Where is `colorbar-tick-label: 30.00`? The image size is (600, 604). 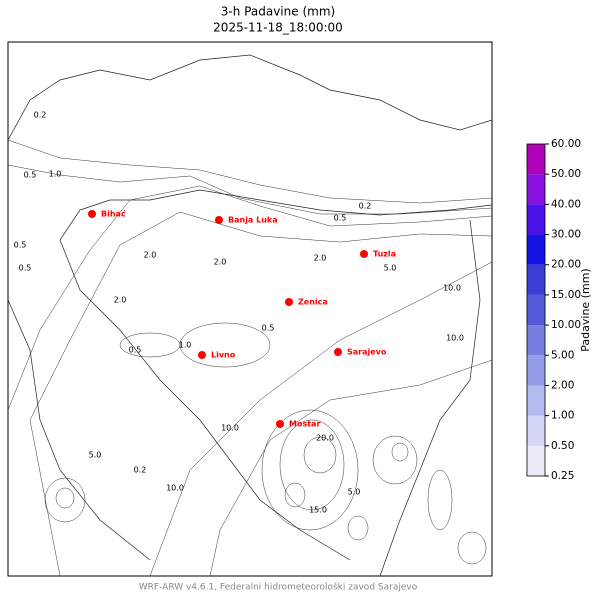 colorbar-tick-label: 30.00 is located at coordinates (566, 235).